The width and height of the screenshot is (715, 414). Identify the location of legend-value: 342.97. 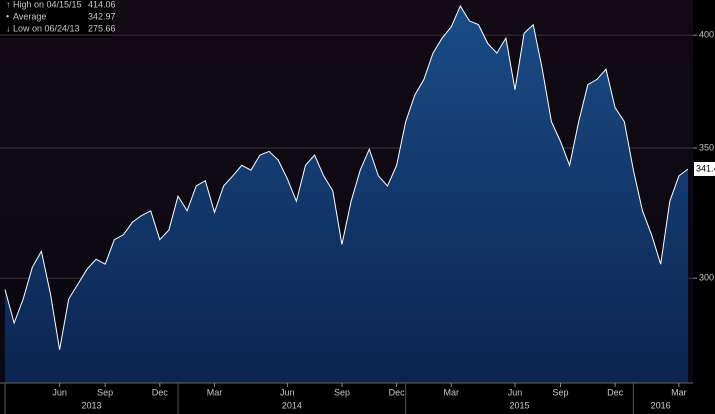
(102, 16).